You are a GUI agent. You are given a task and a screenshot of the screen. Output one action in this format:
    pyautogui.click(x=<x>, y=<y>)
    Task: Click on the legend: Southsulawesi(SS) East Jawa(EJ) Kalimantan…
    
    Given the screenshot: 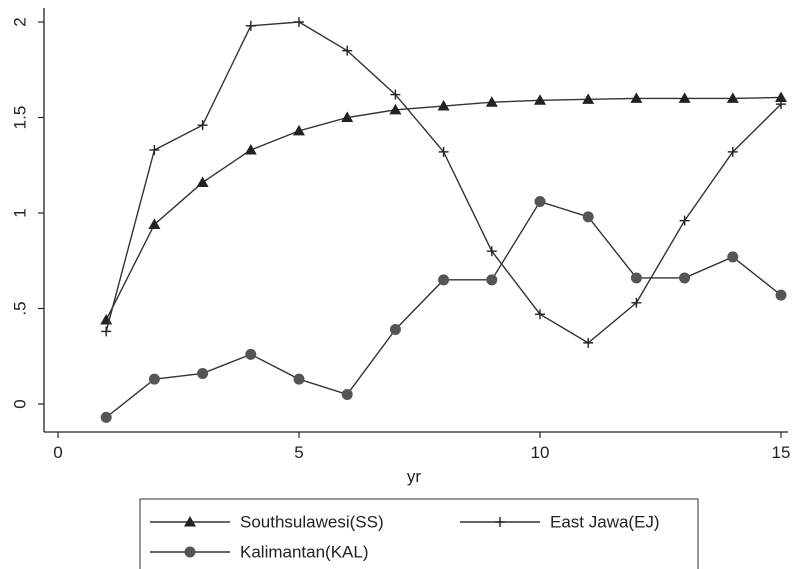 What is the action you would take?
    pyautogui.click(x=419, y=533)
    